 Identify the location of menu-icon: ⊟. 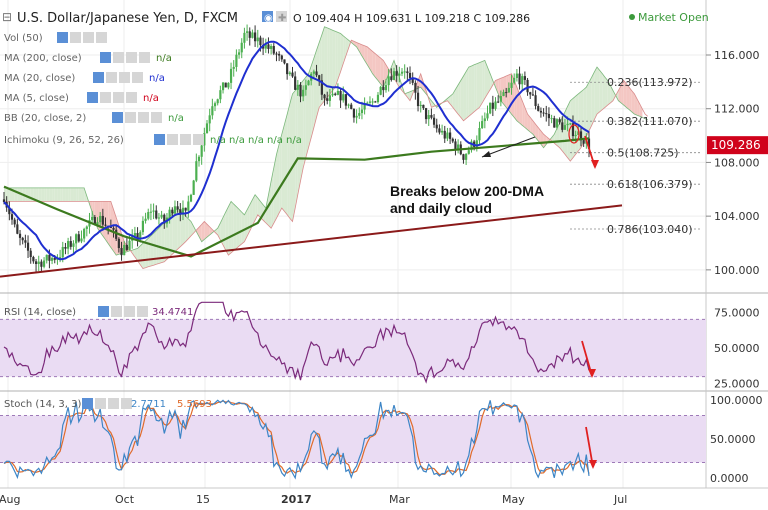
(7, 17).